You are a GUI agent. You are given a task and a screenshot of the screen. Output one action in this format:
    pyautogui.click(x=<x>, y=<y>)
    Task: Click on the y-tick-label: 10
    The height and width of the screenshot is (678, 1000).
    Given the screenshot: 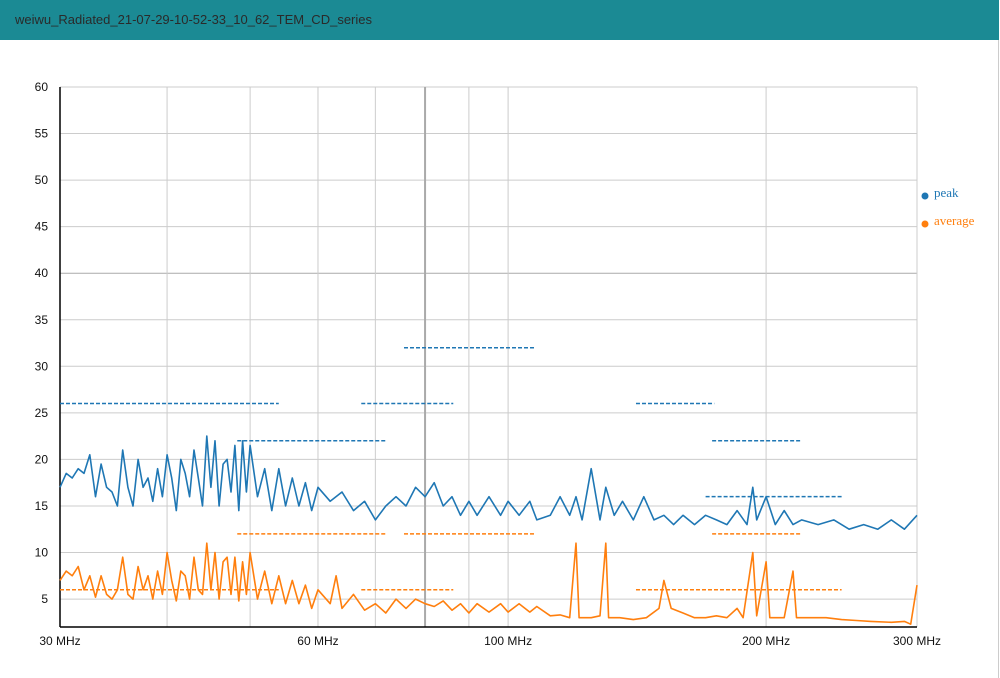 What is the action you would take?
    pyautogui.click(x=42, y=553)
    